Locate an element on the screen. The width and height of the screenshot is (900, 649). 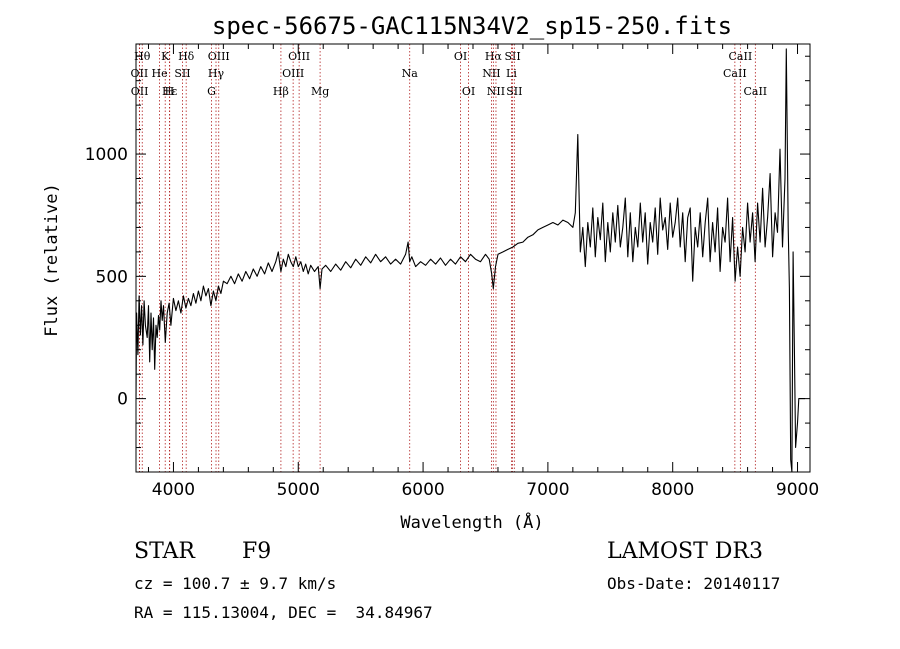
line-marker-label: G is located at coordinates (211, 91).